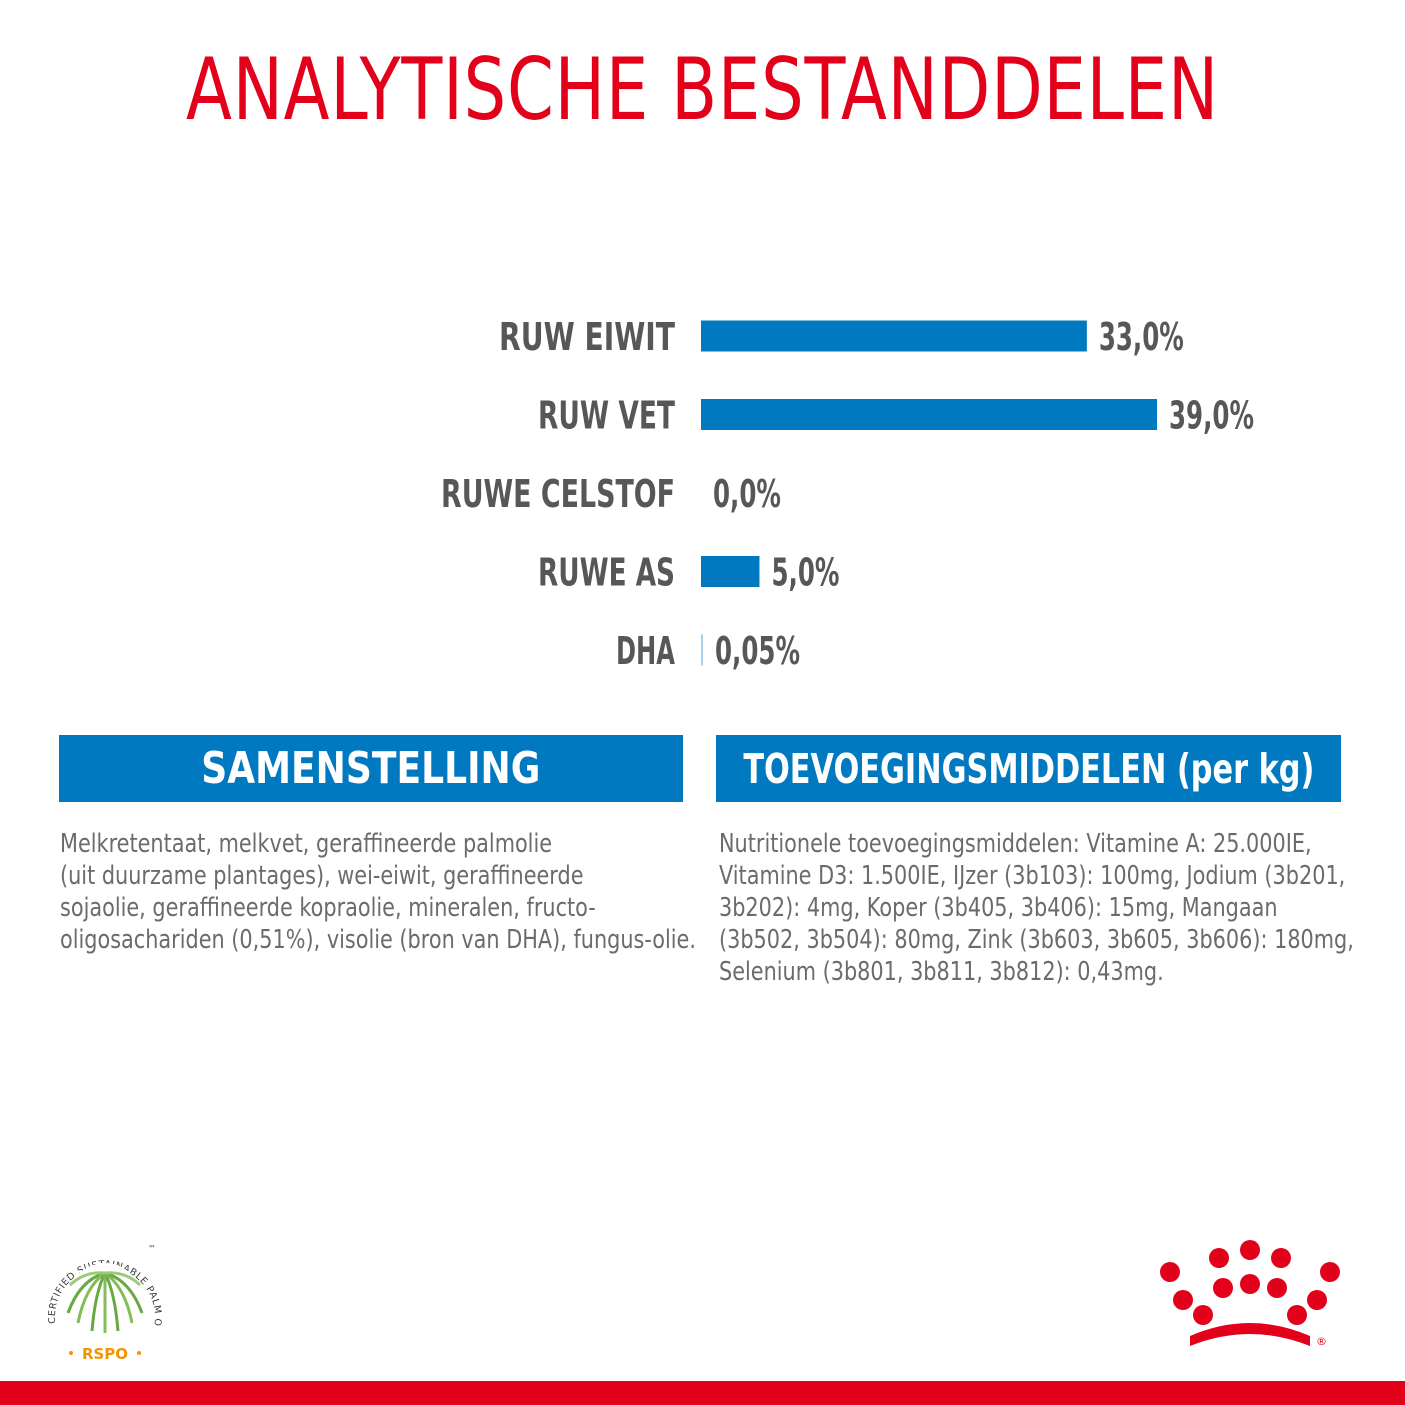 Image resolution: width=1405 pixels, height=1405 pixels. Describe the element at coordinates (702, 90) in the screenshot. I see `page-title: ANALYTISCHE BESTANDDELEN` at that location.